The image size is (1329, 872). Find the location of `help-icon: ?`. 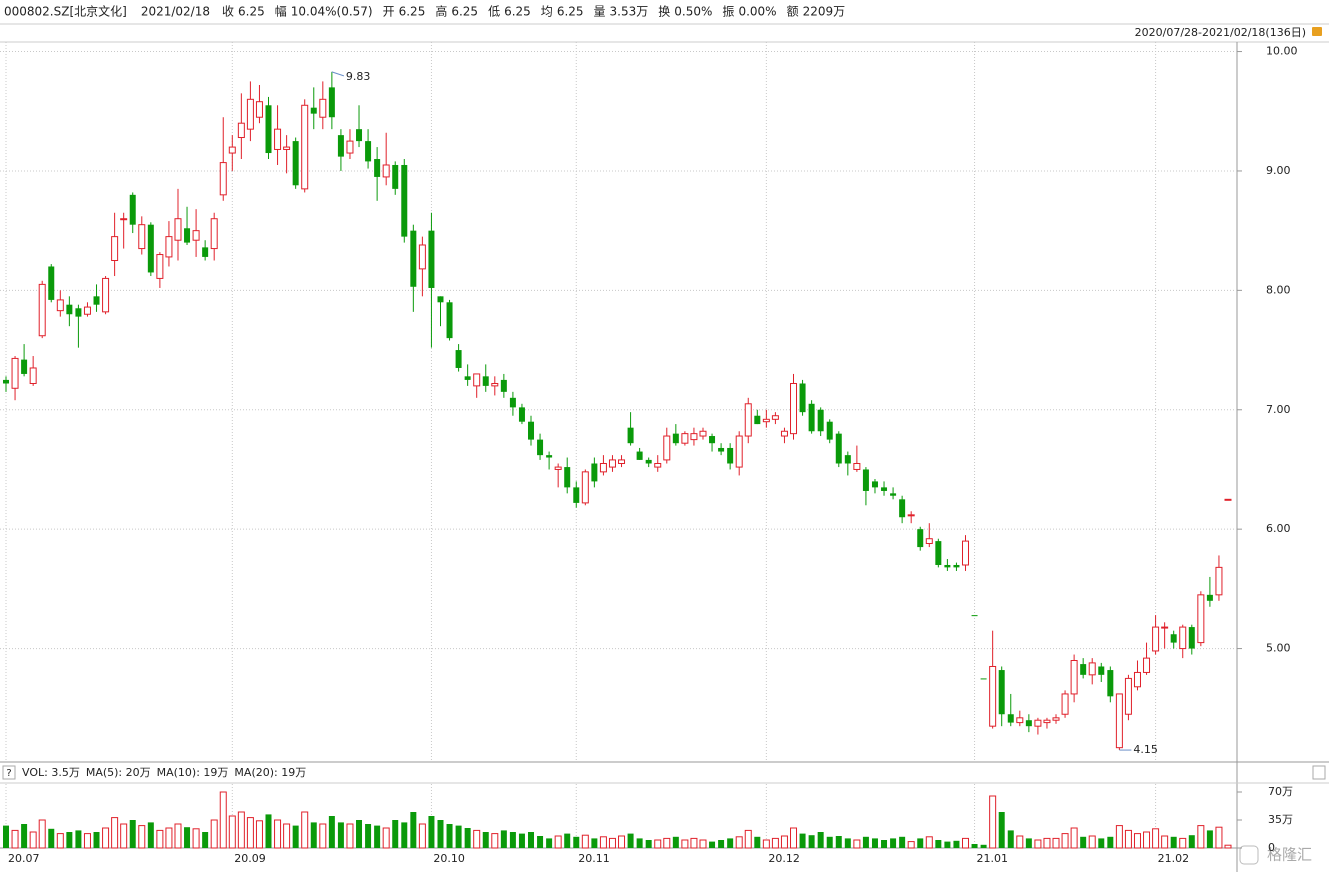

help-icon: ? is located at coordinates (8, 773).